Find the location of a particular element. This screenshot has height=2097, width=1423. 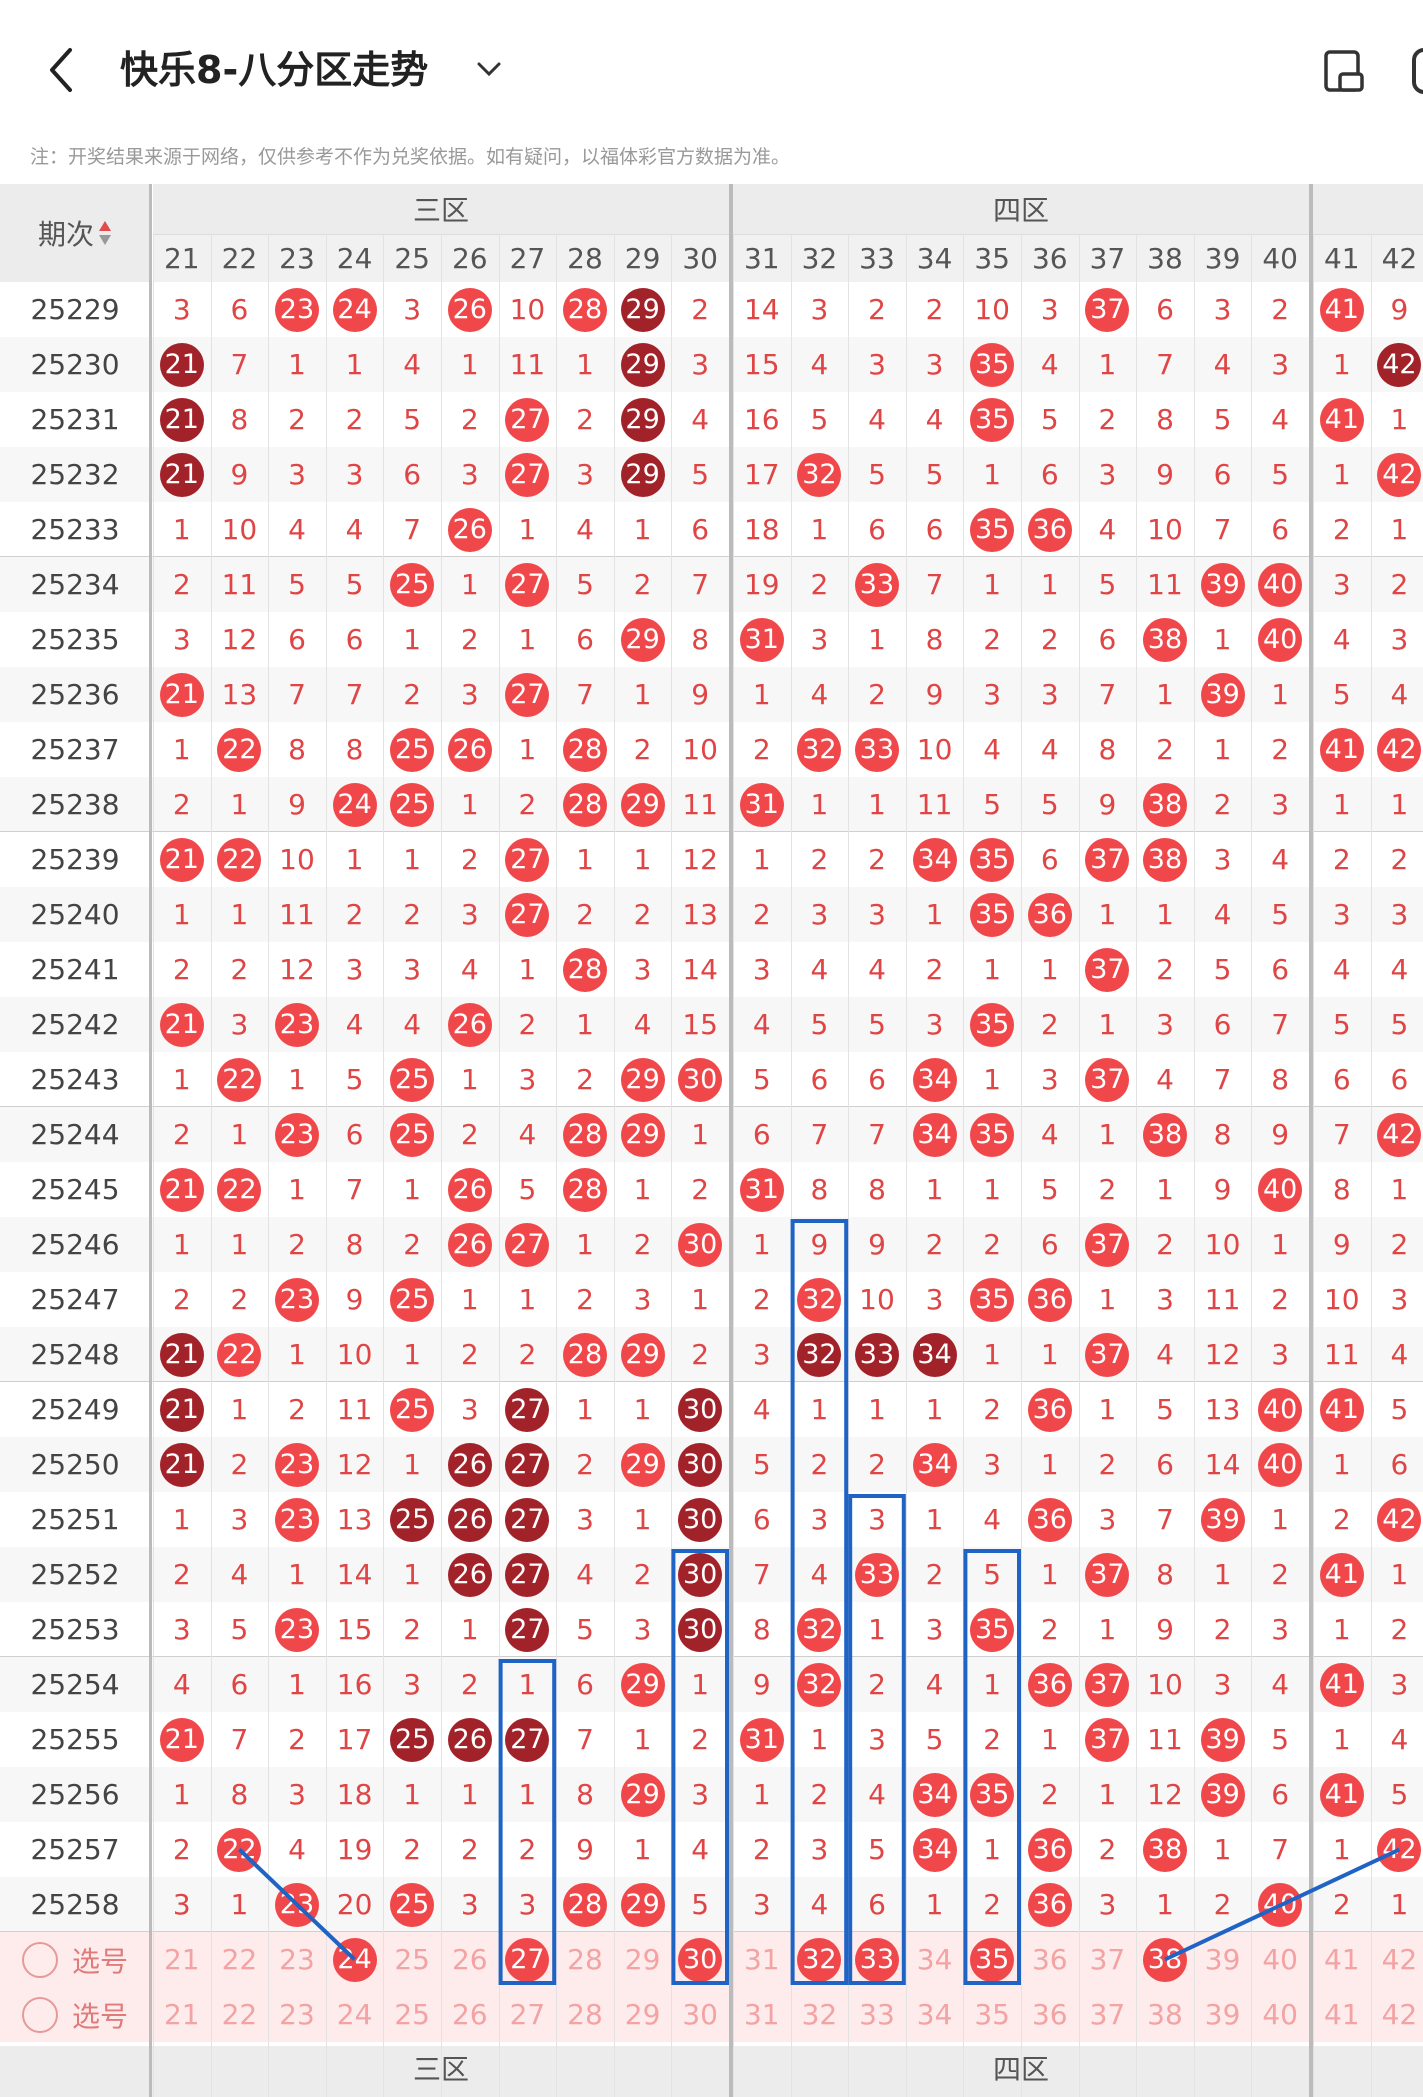

drawn-ball: 27 is located at coordinates (527, 419).